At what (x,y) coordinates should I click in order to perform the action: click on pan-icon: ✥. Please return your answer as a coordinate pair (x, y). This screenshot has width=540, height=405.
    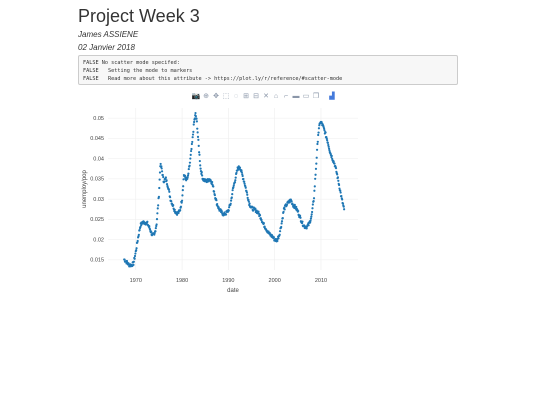
    Looking at the image, I should click on (216, 96).